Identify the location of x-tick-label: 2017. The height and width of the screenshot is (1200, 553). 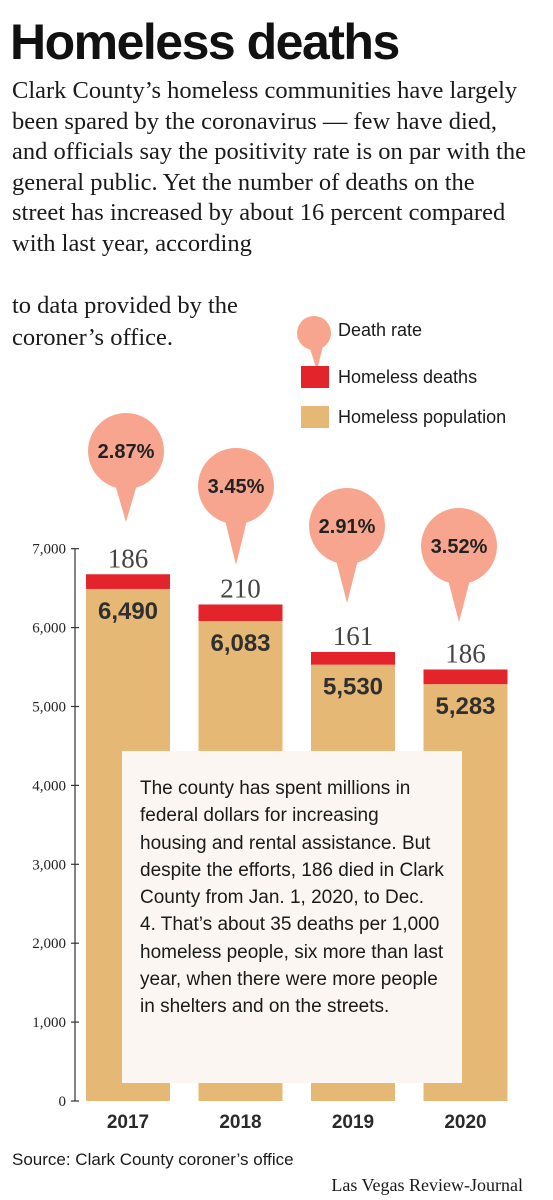
(128, 1122).